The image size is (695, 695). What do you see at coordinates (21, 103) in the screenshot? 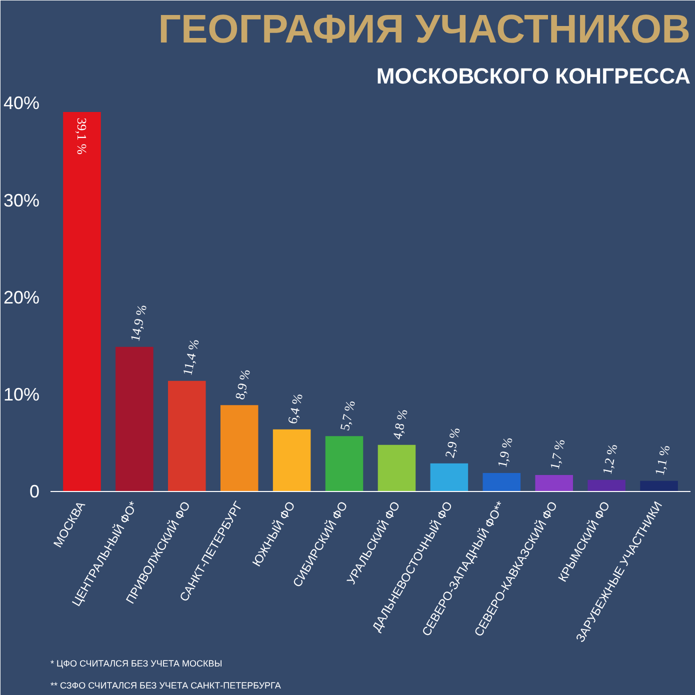
I see `y-tick-label: 40%` at bounding box center [21, 103].